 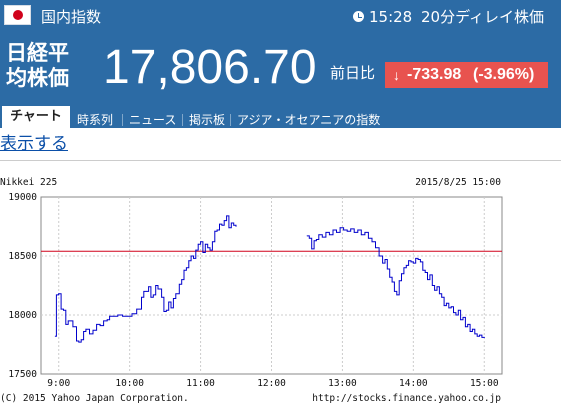 I want to click on tab-bar: チャート 時系列 ニュース 掲示板 アジア・オセアニアの指数, so click(x=280, y=117).